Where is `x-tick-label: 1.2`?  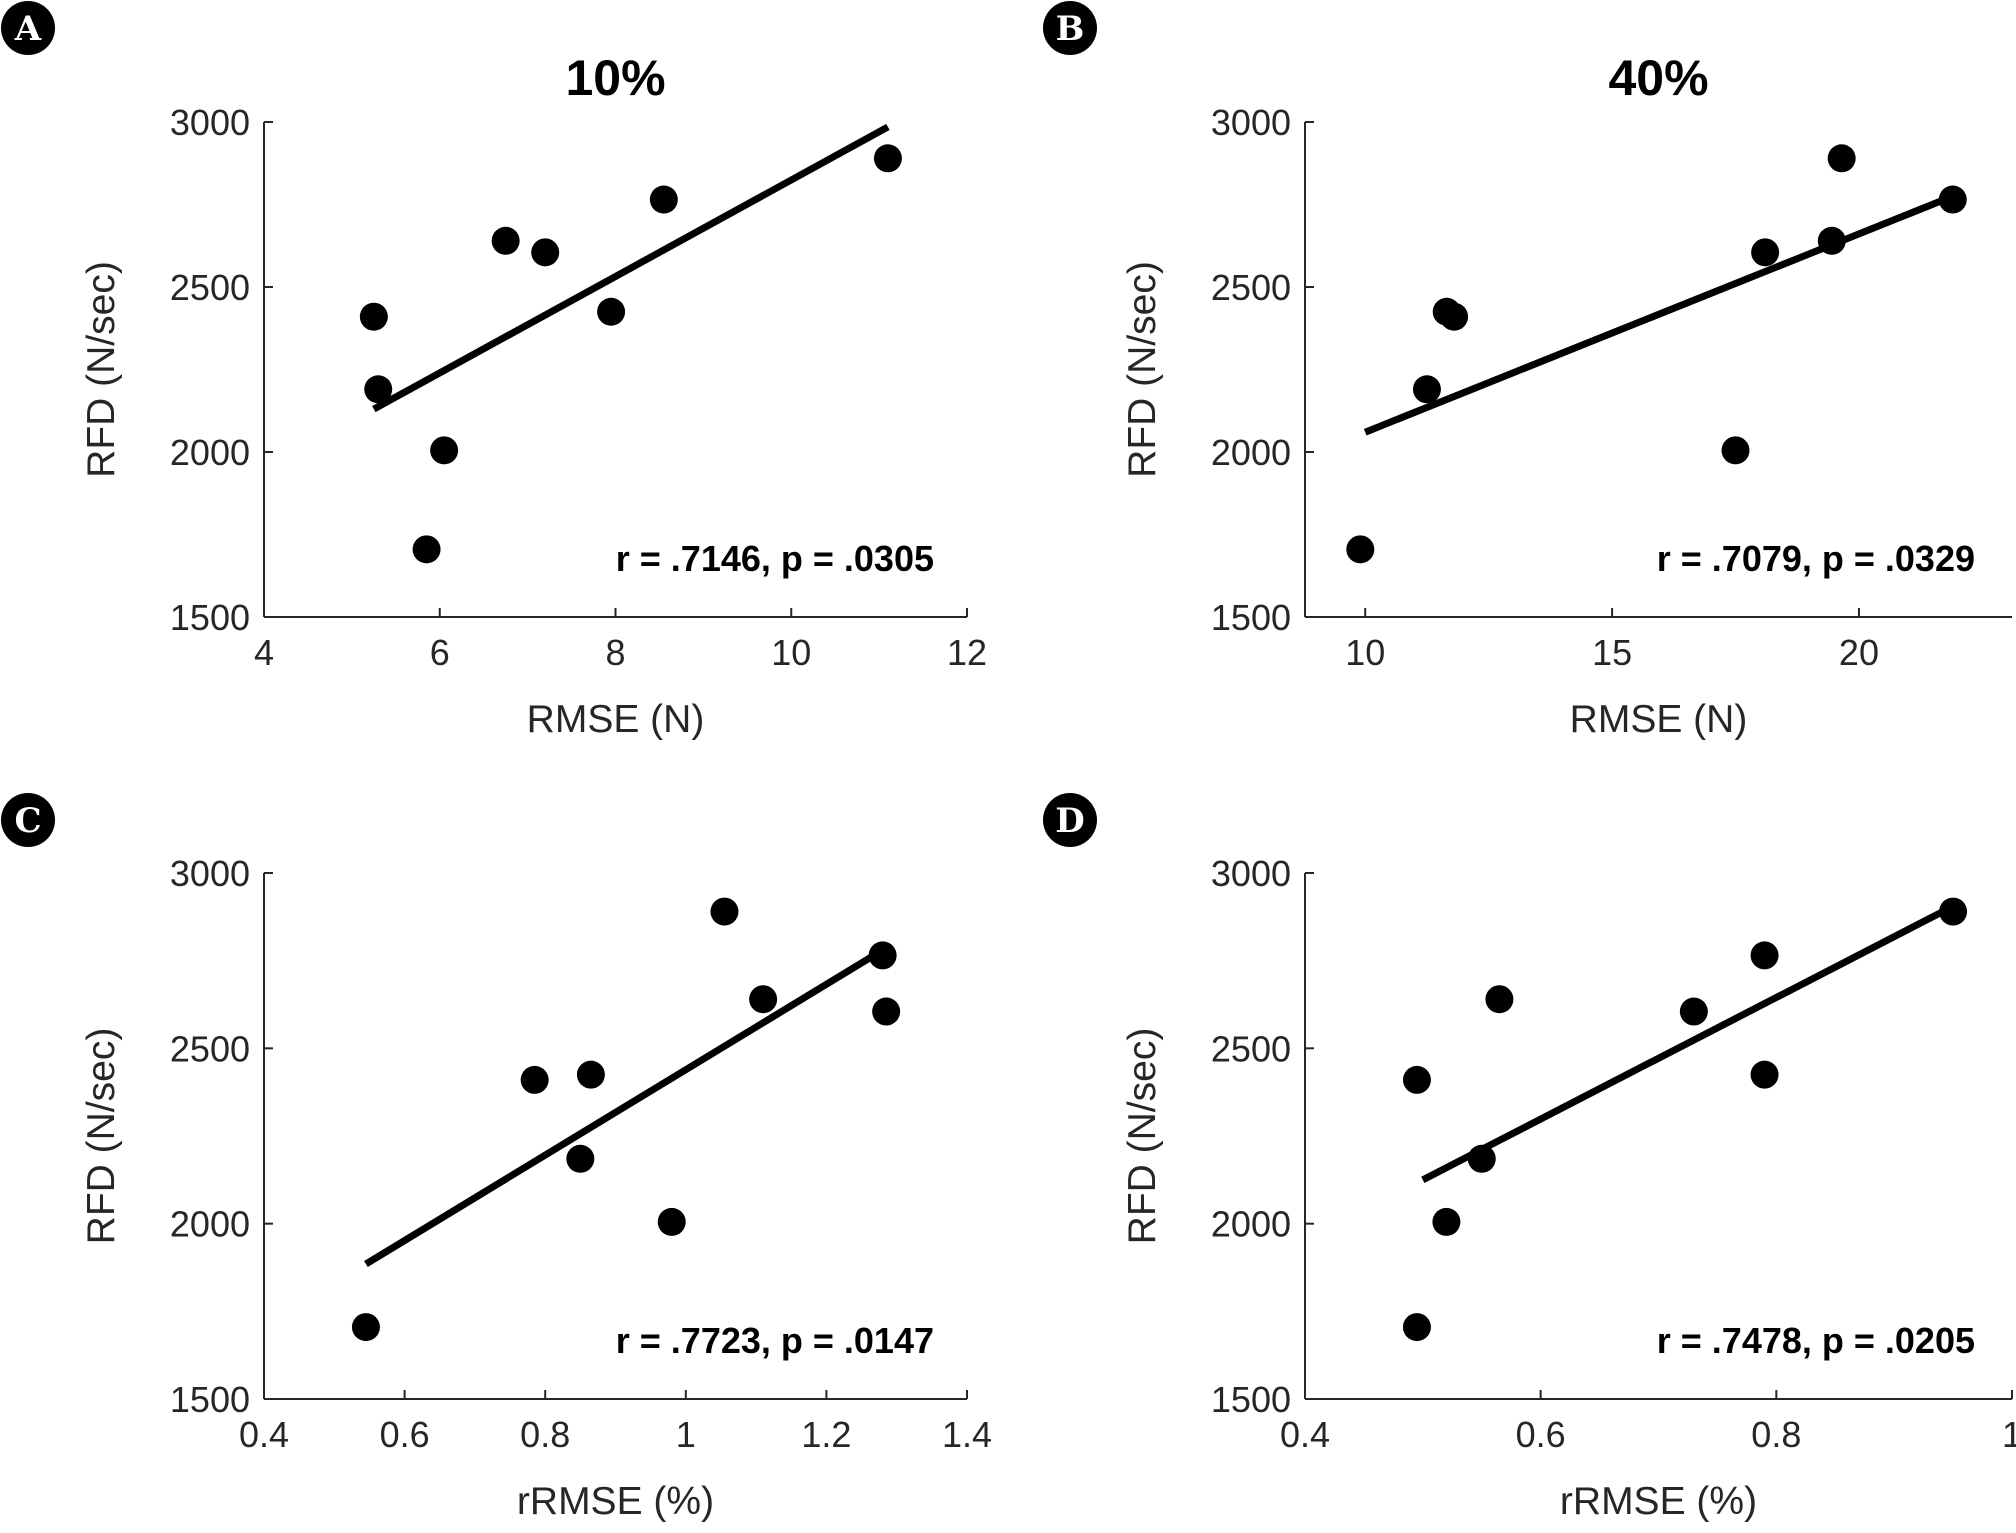 x-tick-label: 1.2 is located at coordinates (826, 1434).